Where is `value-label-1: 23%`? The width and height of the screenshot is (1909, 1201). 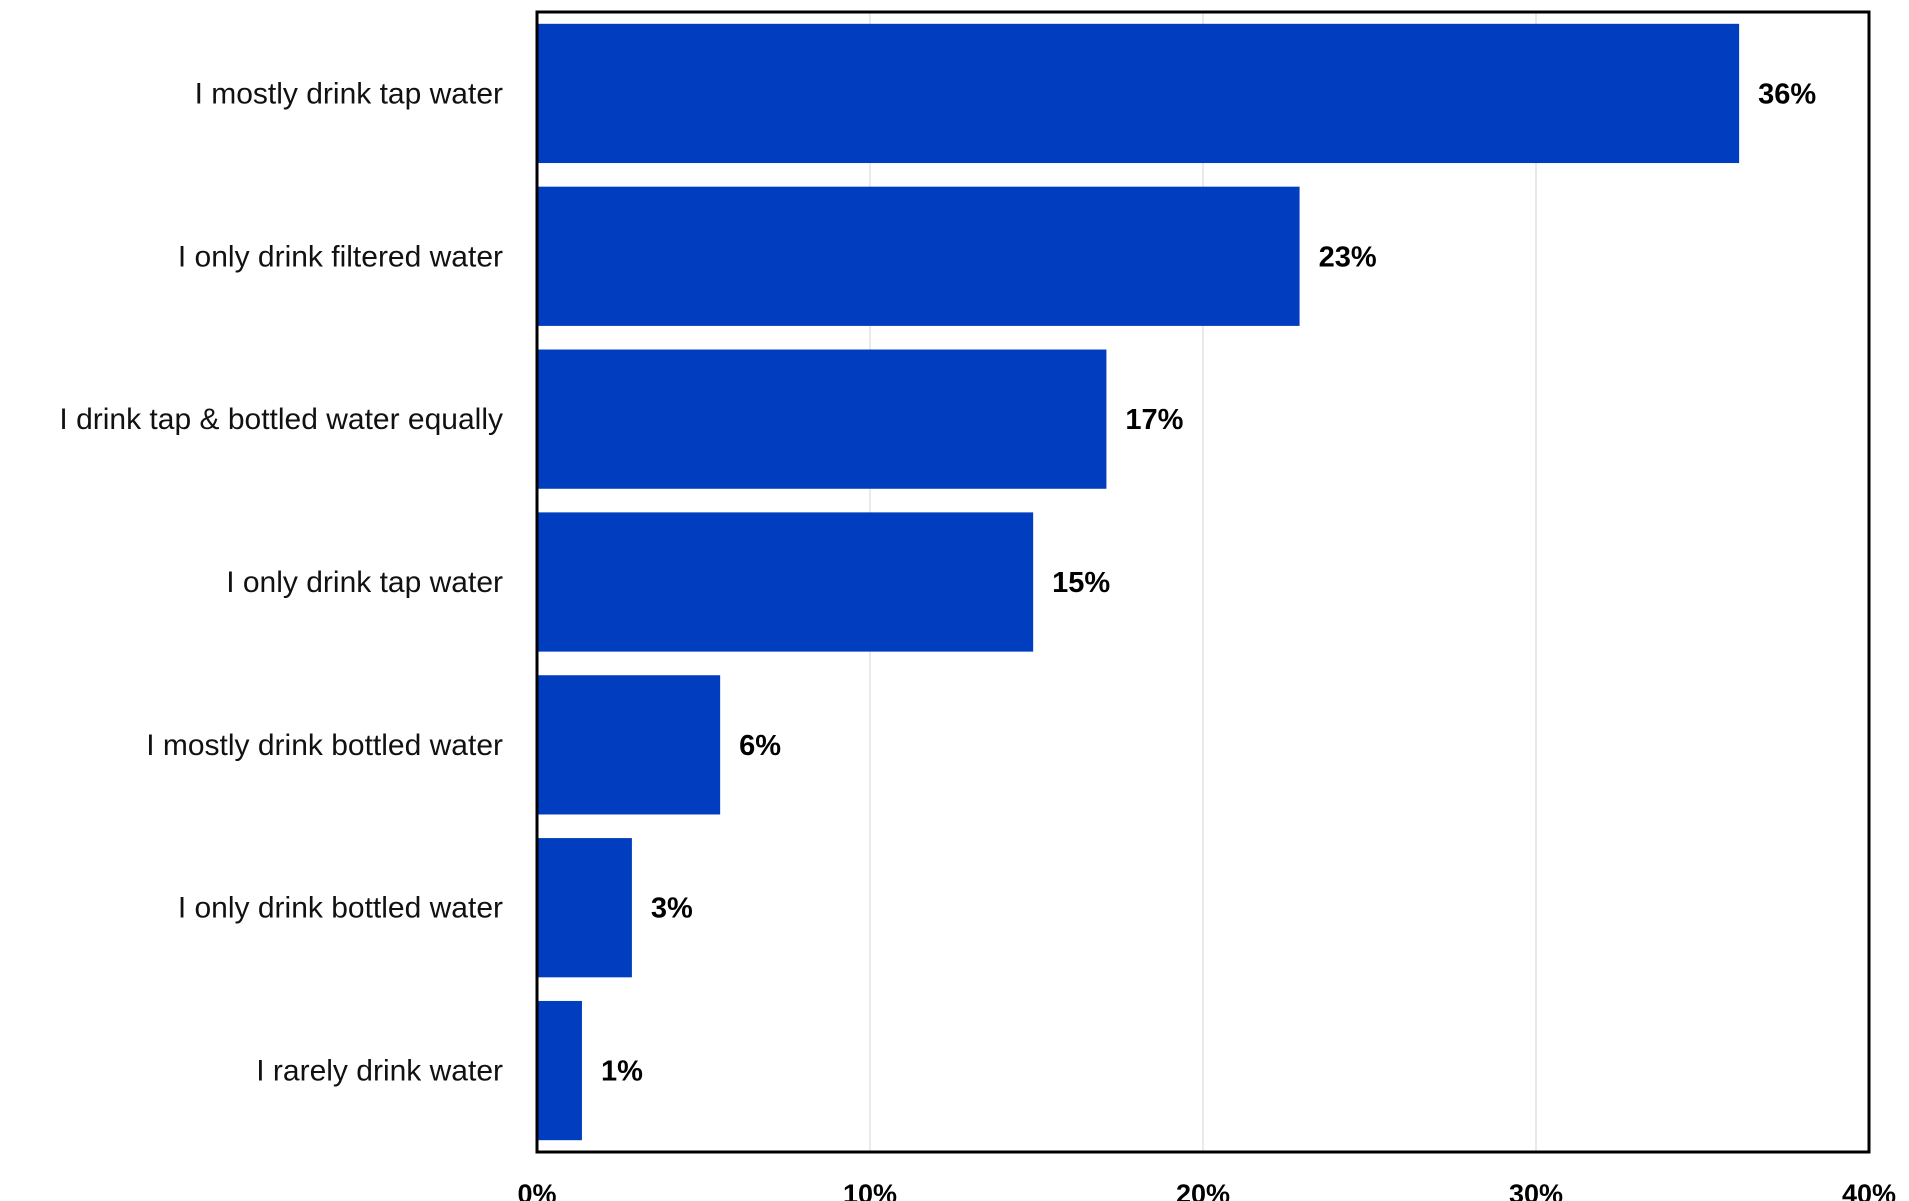
value-label-1: 23% is located at coordinates (1348, 257).